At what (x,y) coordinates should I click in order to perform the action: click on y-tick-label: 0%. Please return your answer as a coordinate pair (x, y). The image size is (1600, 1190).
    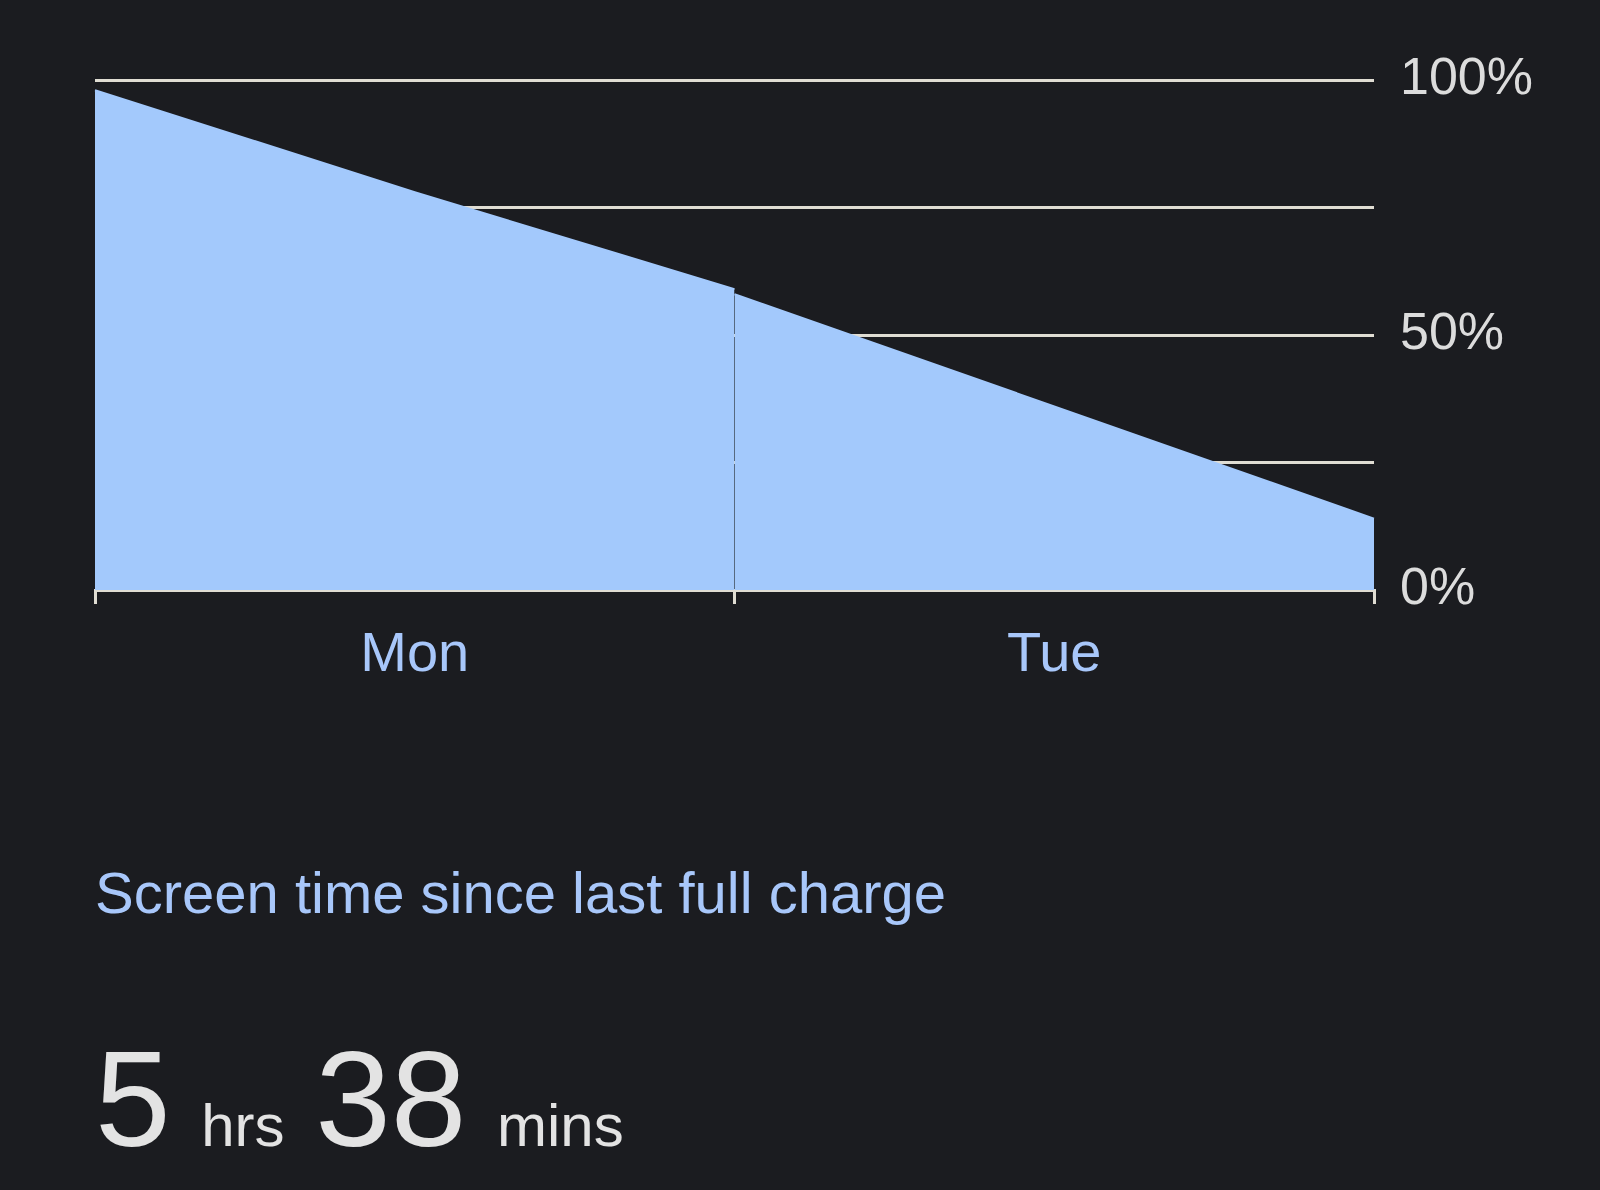
    Looking at the image, I should click on (1438, 586).